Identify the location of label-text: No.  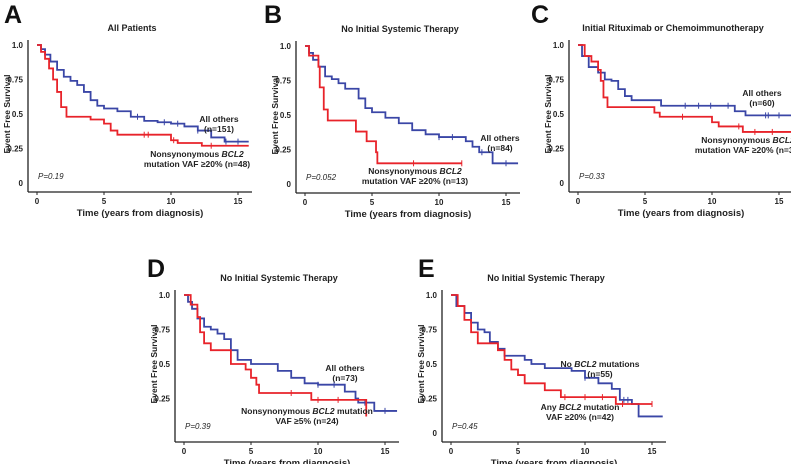
(568, 364).